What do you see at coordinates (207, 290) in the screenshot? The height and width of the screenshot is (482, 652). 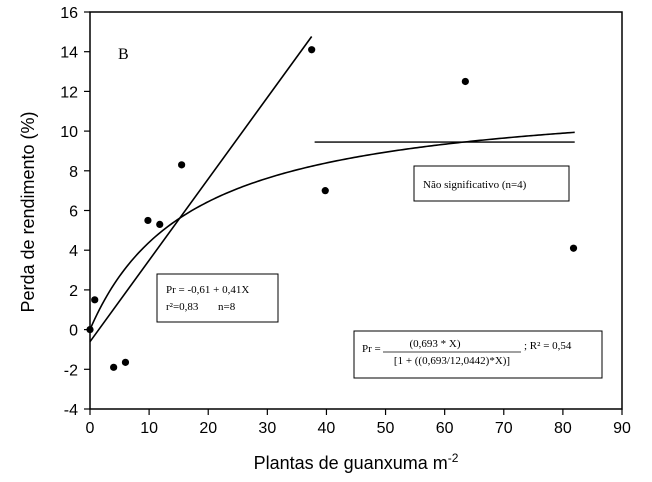 I see `linear-equation: Pr = -0,61 + 0,41X` at bounding box center [207, 290].